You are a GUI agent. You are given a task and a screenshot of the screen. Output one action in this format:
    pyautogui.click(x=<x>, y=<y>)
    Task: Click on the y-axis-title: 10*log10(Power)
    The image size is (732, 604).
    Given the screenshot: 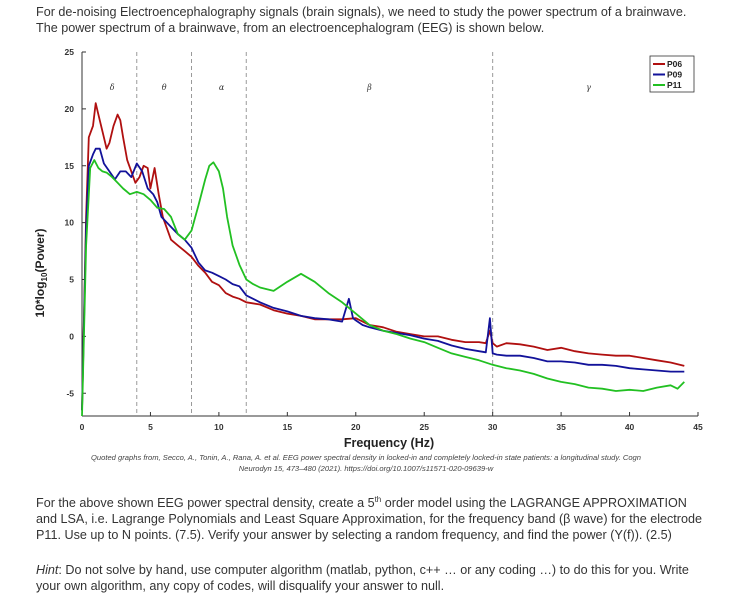 What is the action you would take?
    pyautogui.click(x=41, y=273)
    